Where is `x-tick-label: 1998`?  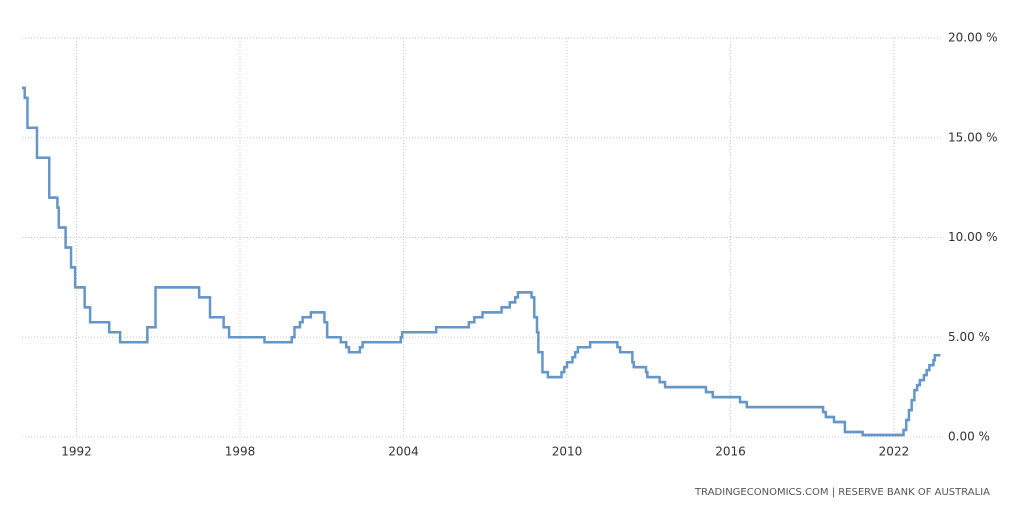
x-tick-label: 1998 is located at coordinates (240, 452).